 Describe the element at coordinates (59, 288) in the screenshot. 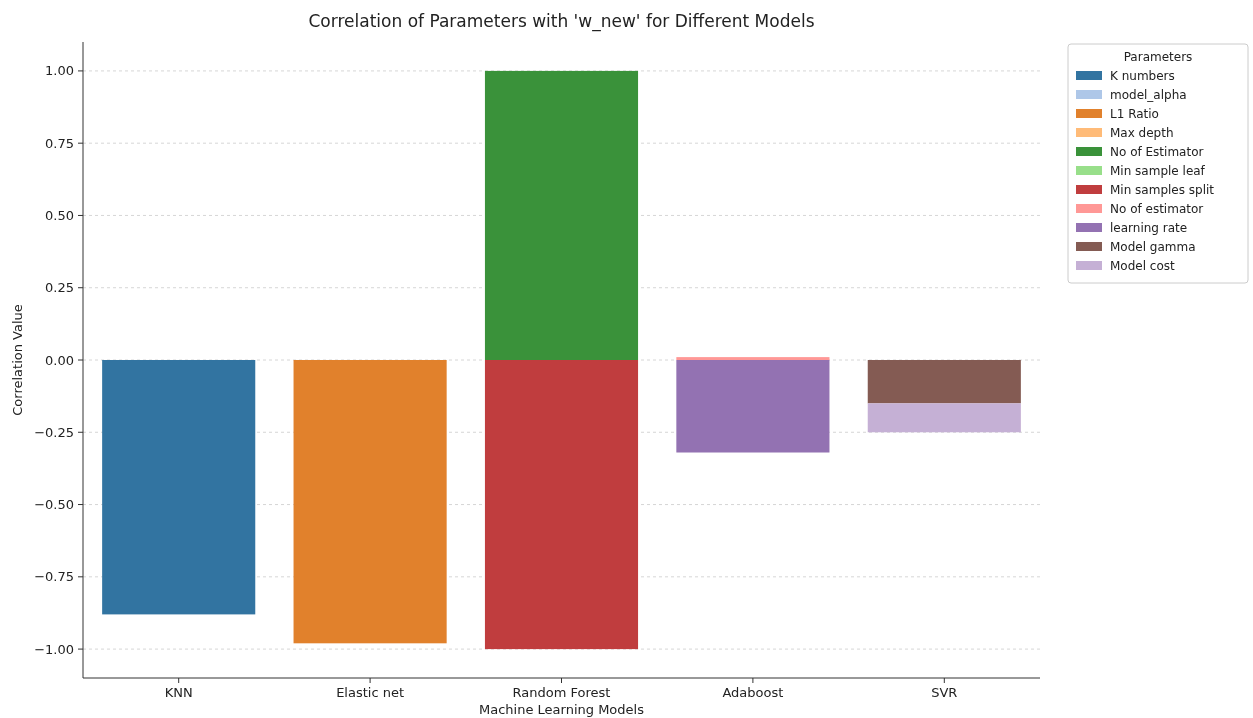

I see `y-tick-label: 0.25` at that location.